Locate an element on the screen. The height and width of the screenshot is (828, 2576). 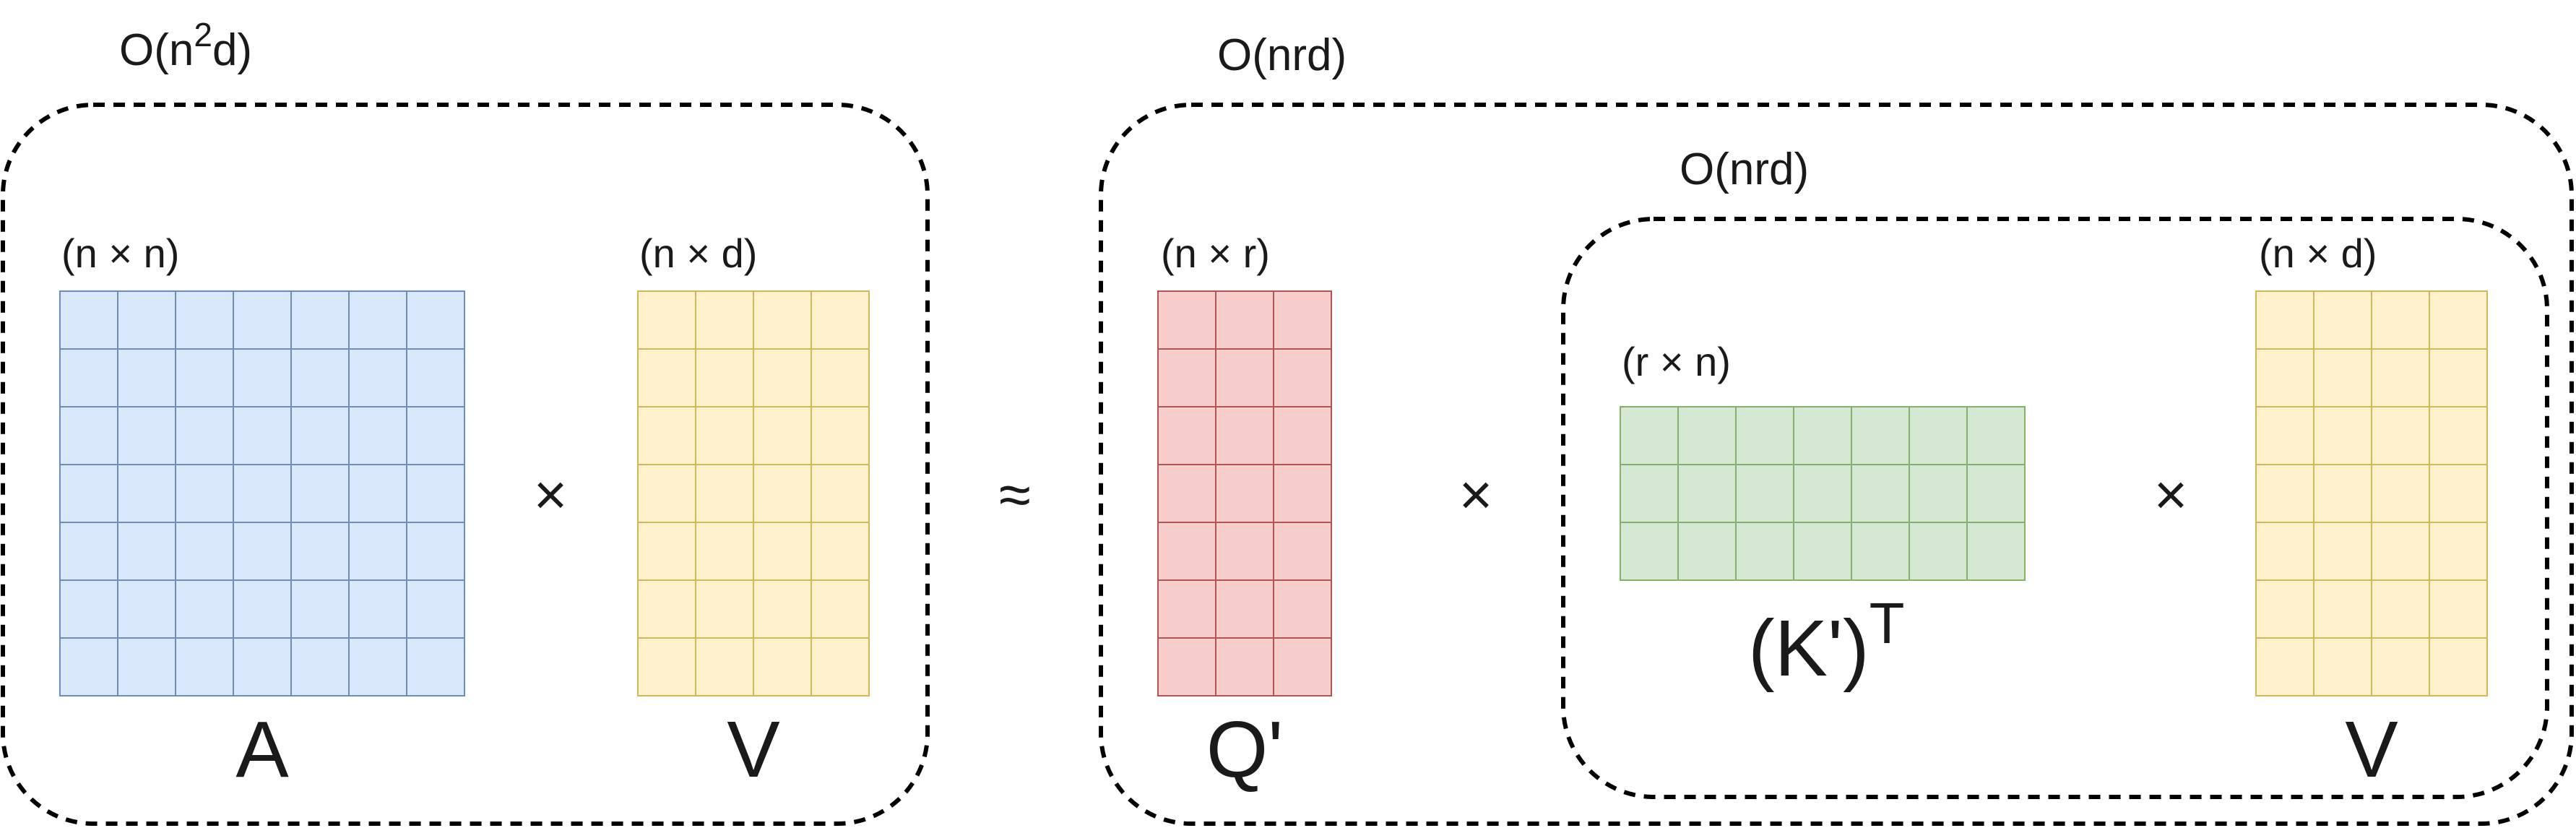
lowrank-complexity-label: O(nrd) is located at coordinates (1282, 55).